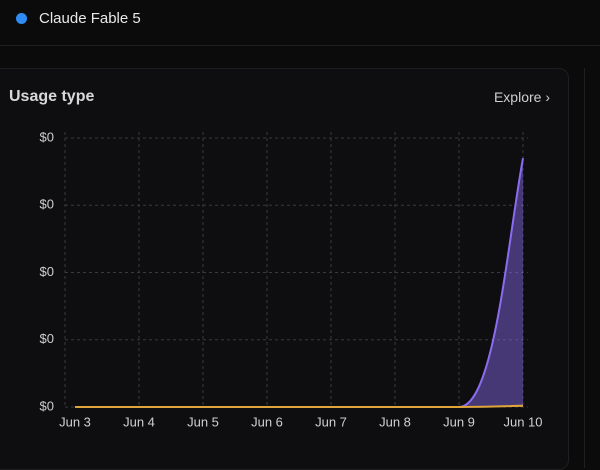  I want to click on x-tick-label: Jun 6, so click(267, 421).